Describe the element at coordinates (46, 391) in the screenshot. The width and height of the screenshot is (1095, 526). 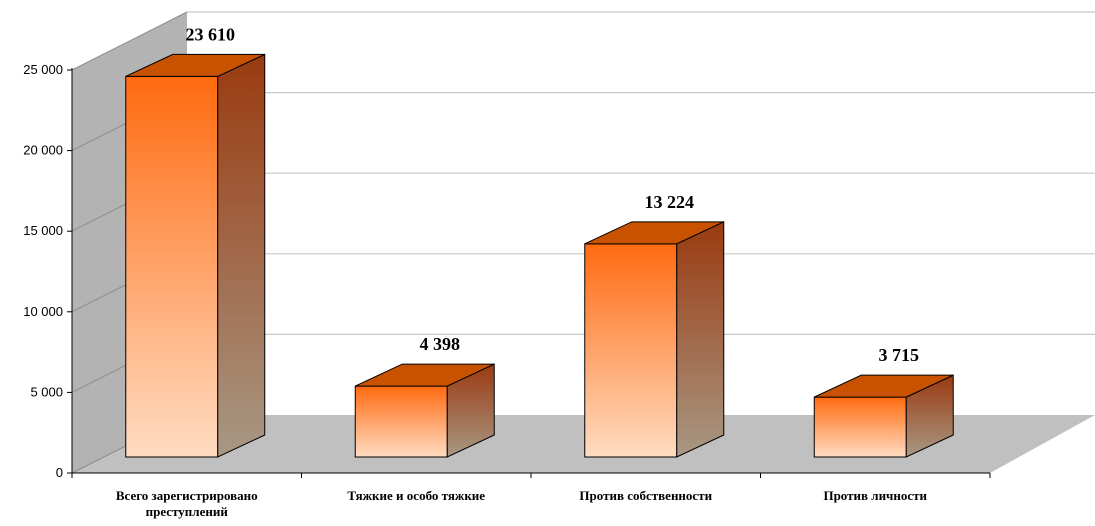
I see `y-tick-label: 5 000` at that location.